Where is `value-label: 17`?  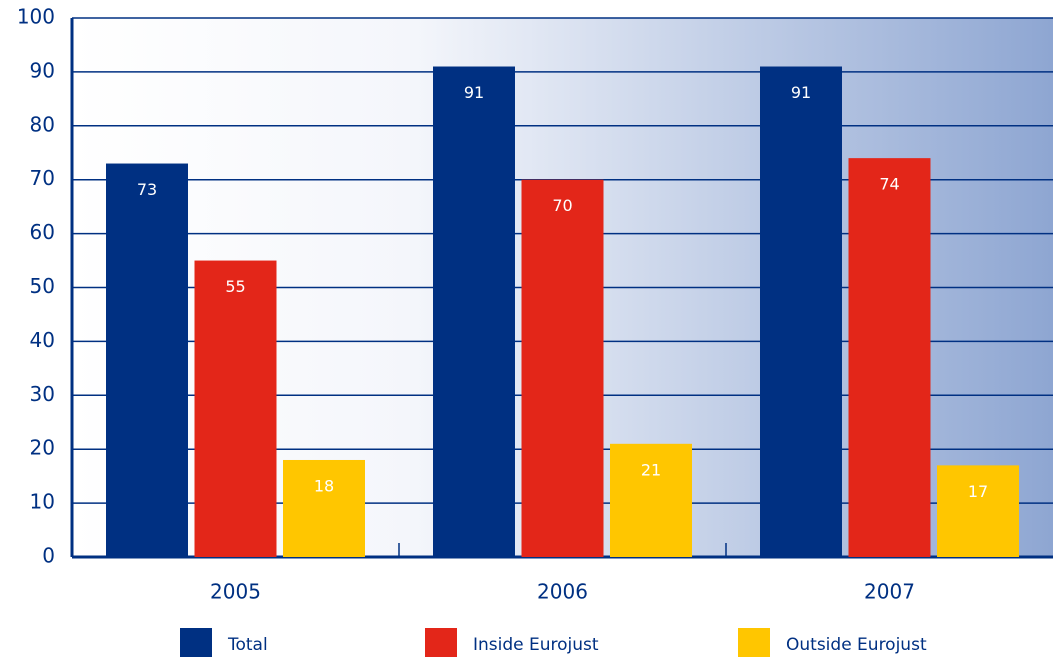 value-label: 17 is located at coordinates (978, 491).